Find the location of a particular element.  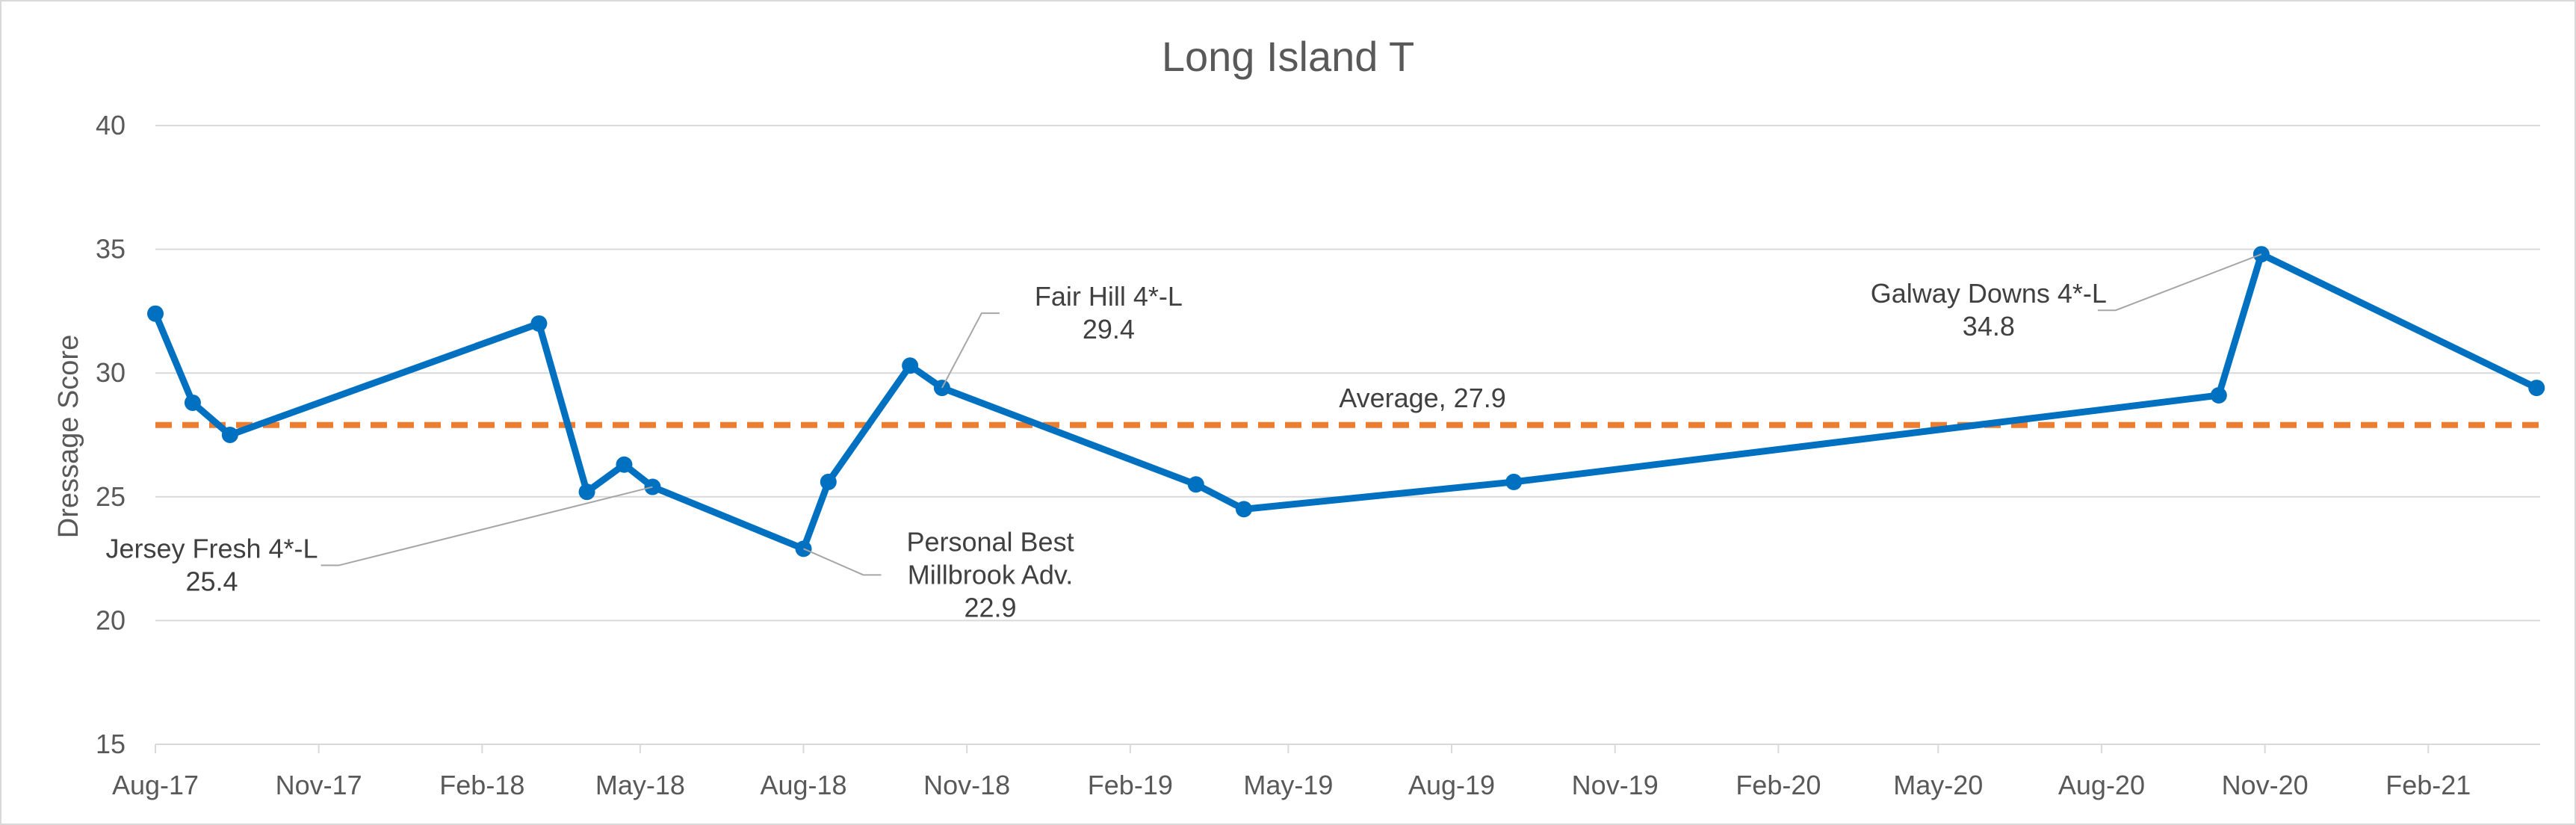

x-tick-label: Feb-21 is located at coordinates (2428, 785).